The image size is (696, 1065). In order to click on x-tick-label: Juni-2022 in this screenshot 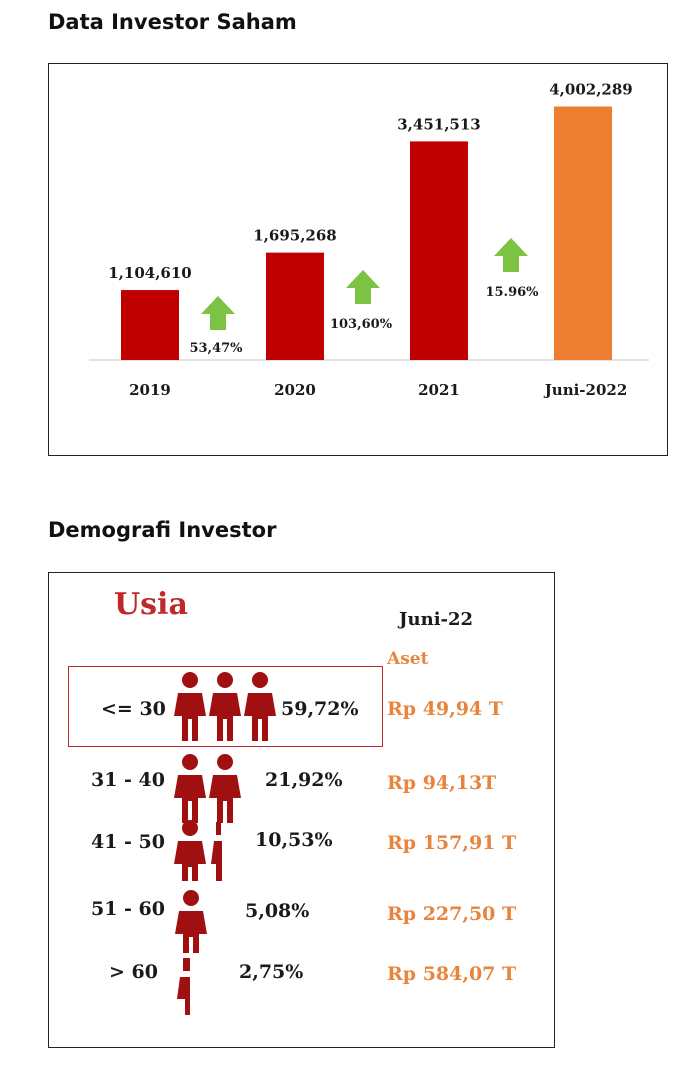, I will do `click(585, 390)`.